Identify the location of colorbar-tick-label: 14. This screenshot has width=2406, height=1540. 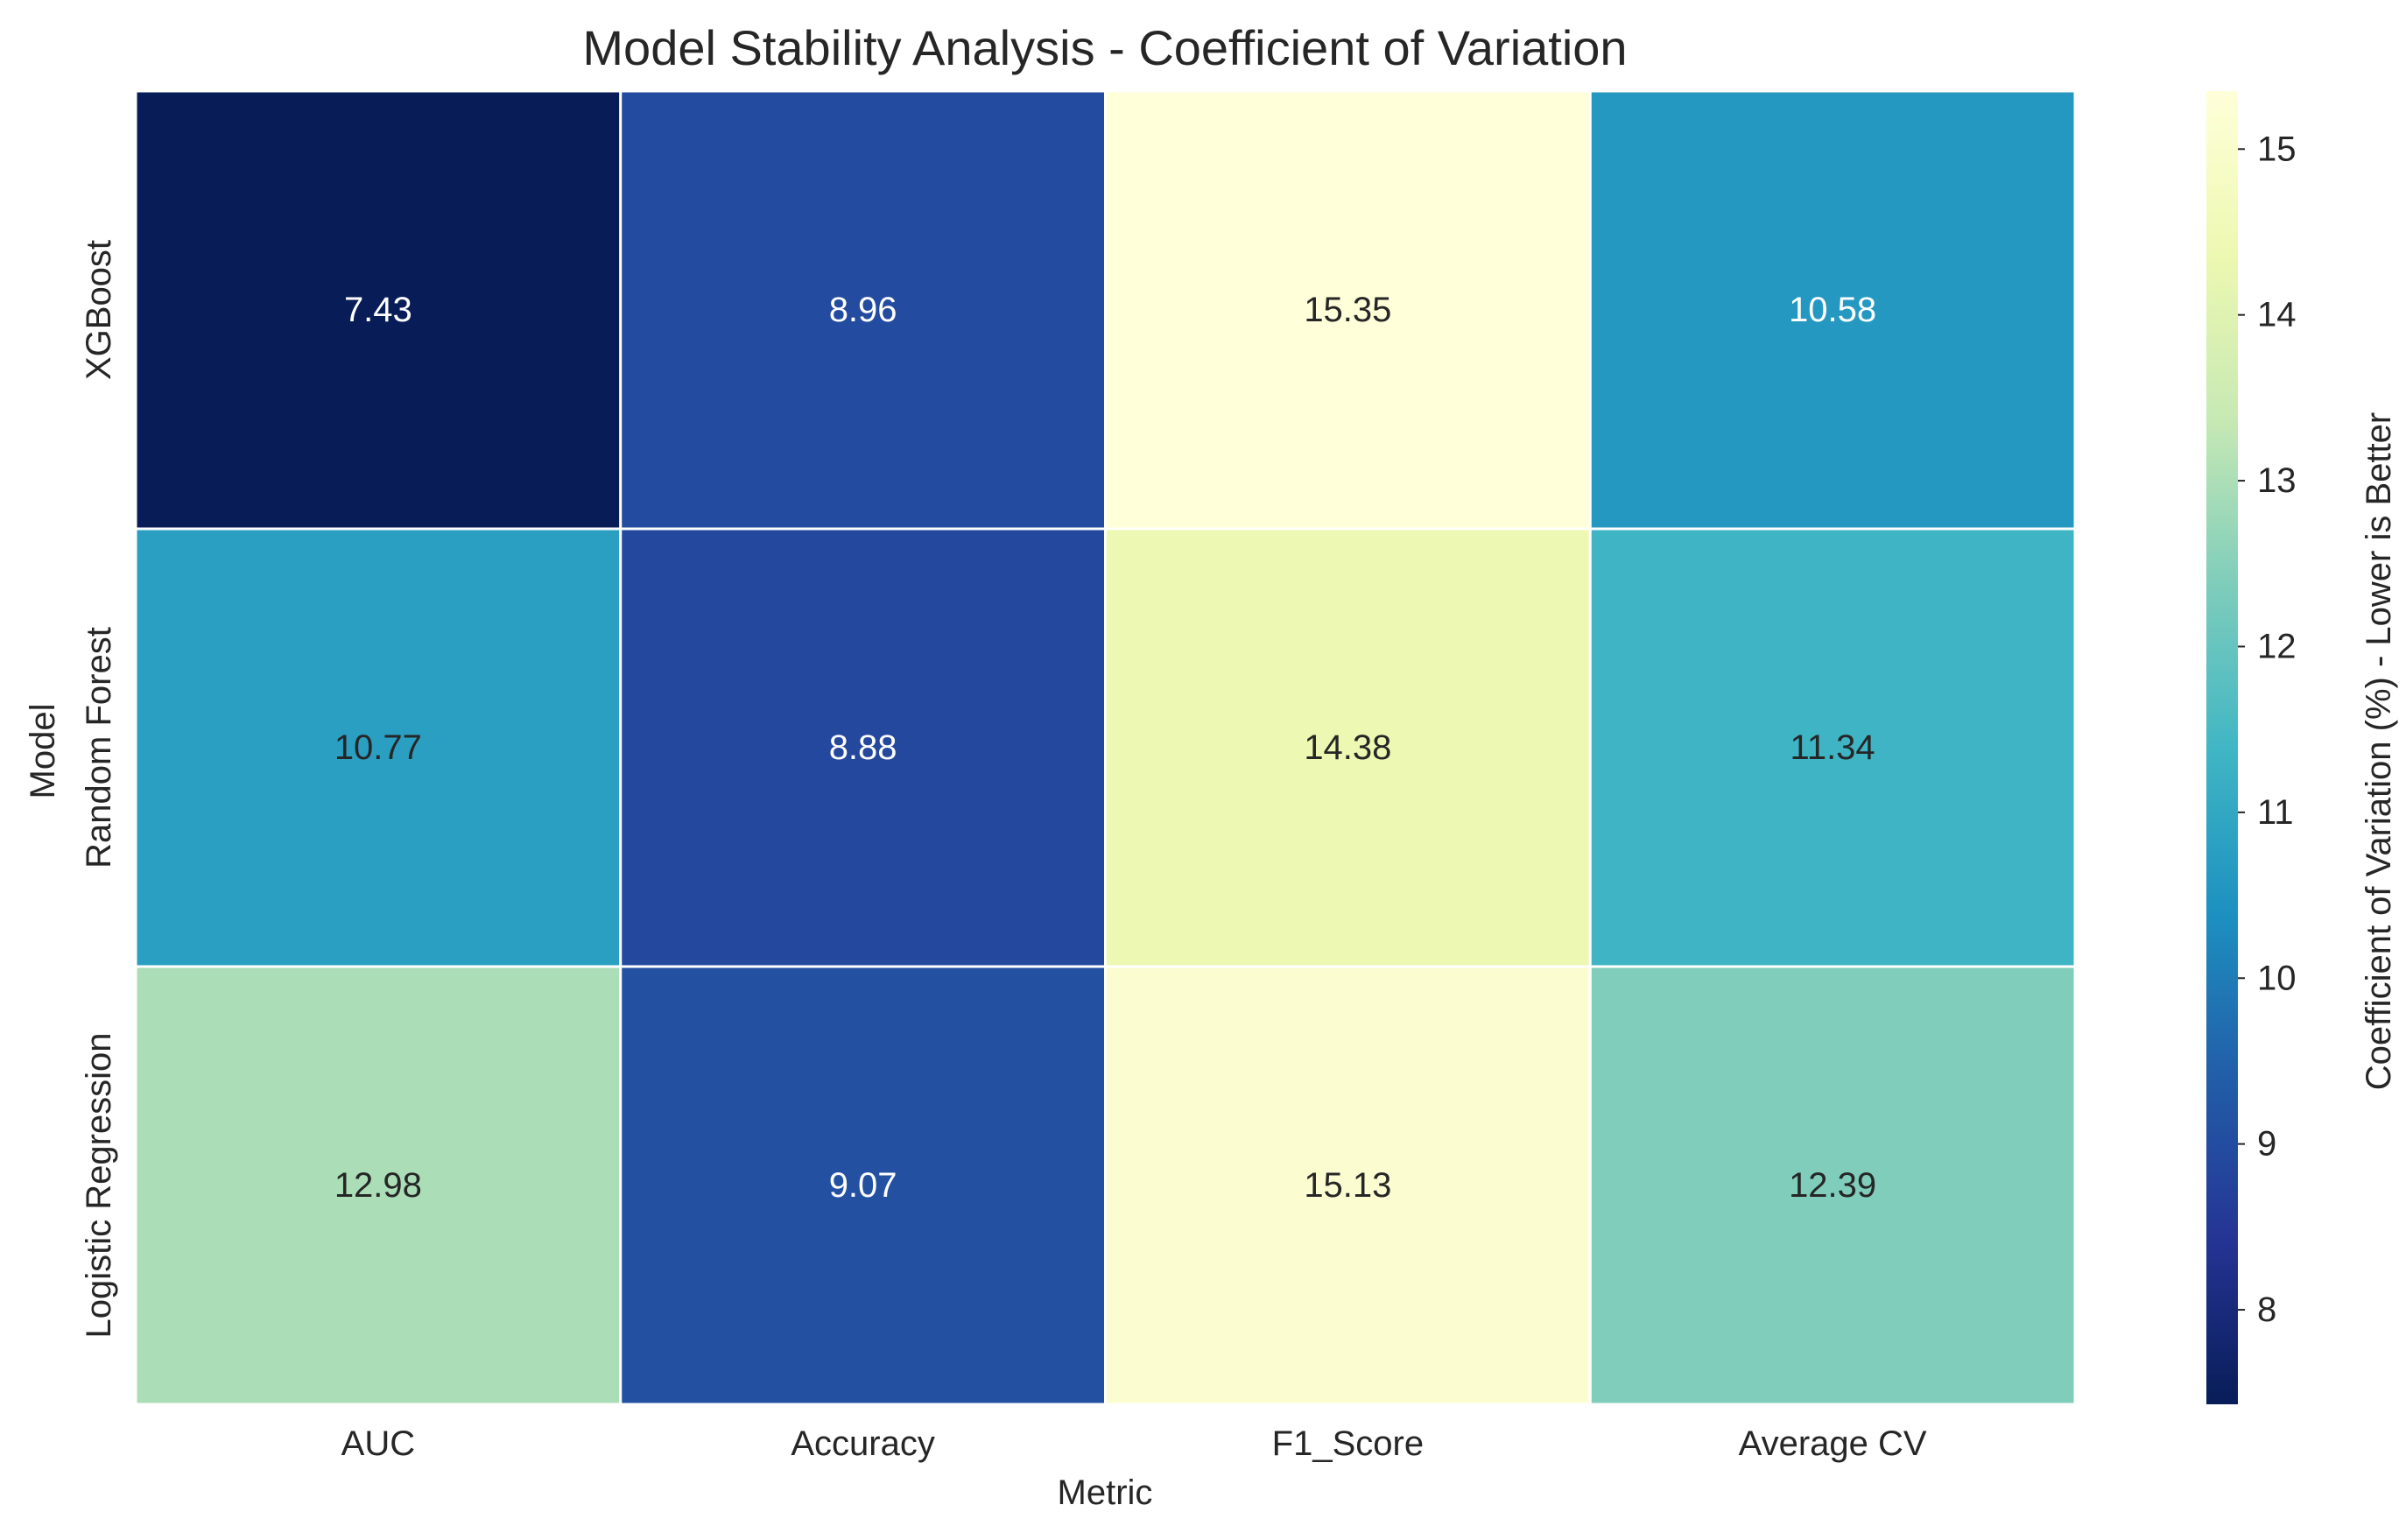
(2277, 315).